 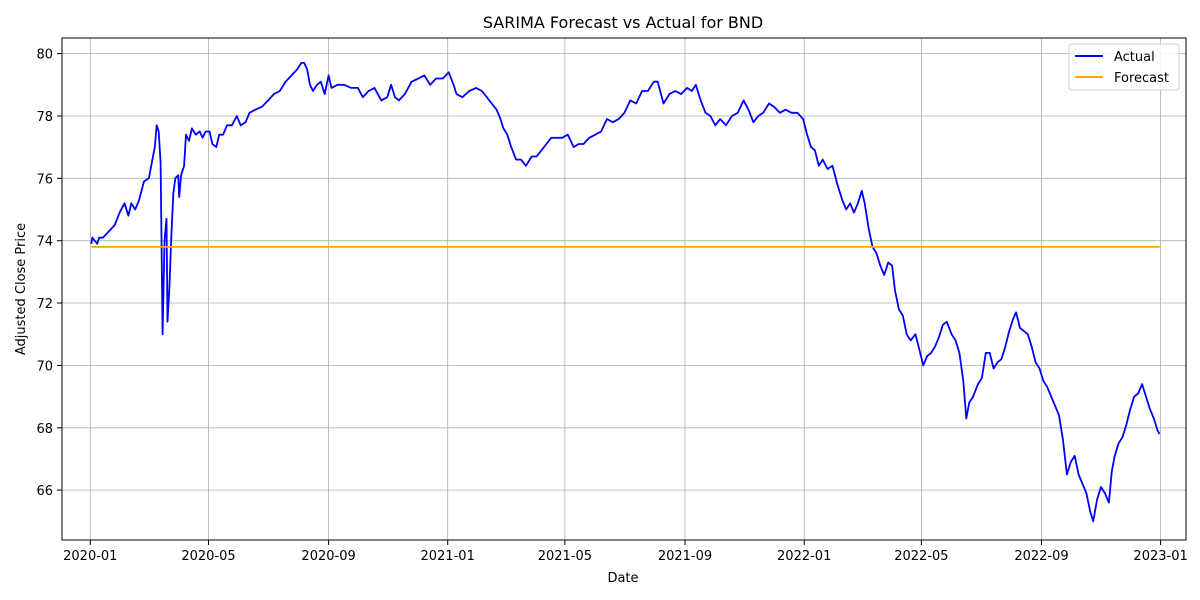 What do you see at coordinates (1141, 78) in the screenshot?
I see `legend-label-forecast: Forecast` at bounding box center [1141, 78].